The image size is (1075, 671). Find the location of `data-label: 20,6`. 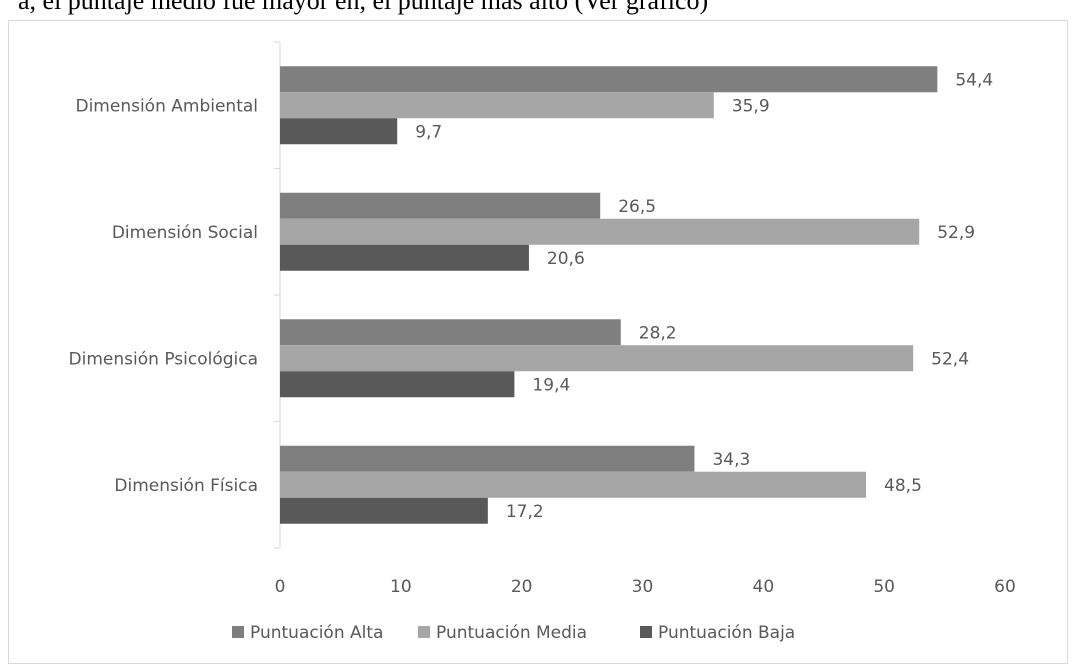

data-label: 20,6 is located at coordinates (566, 259).